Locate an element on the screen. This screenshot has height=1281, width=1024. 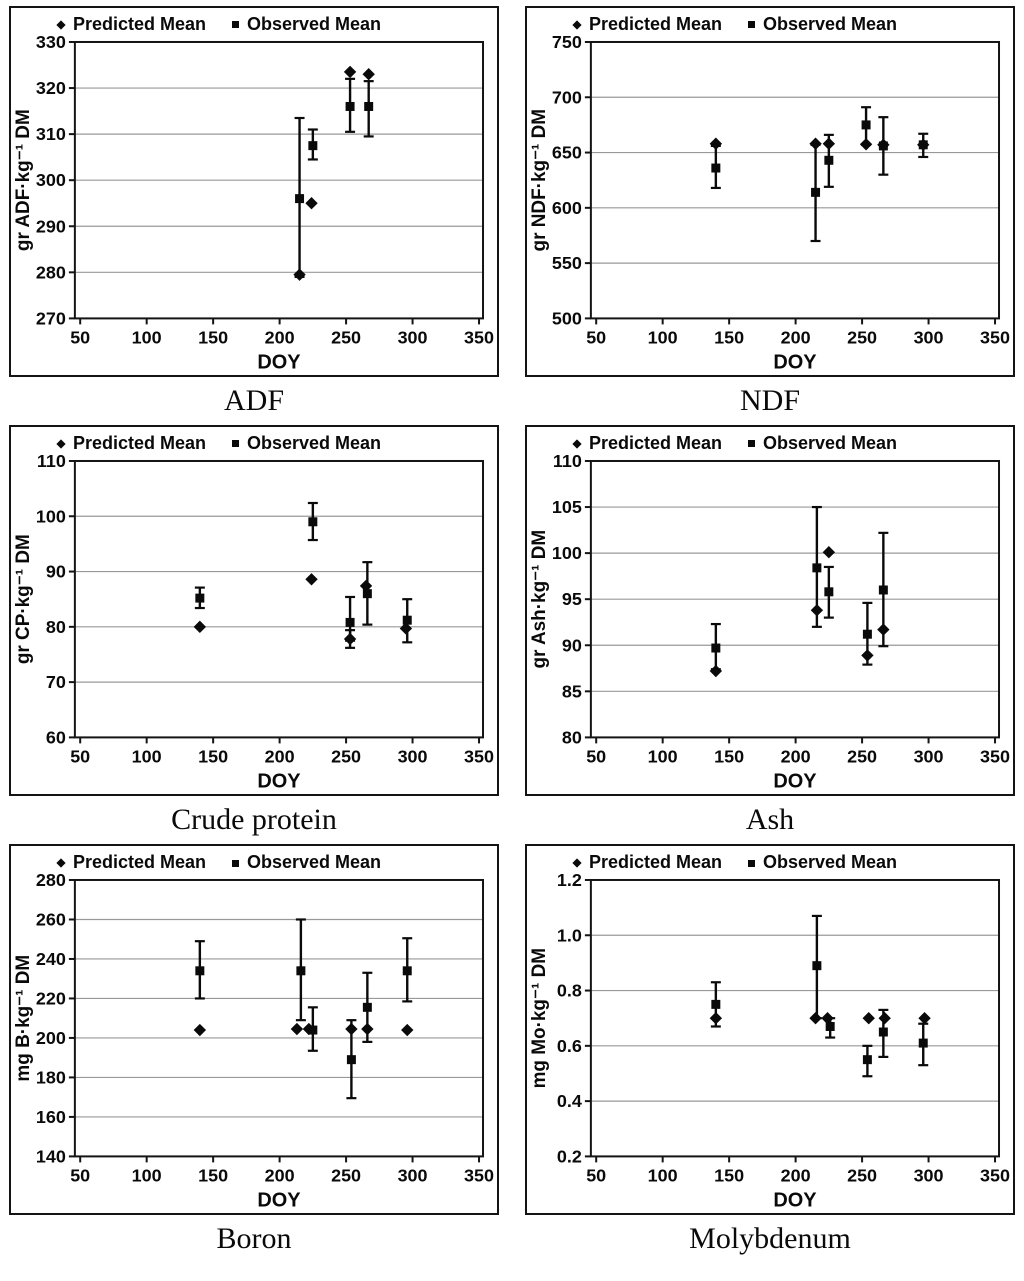
chart-caption-boron: Boron is located at coordinates (254, 1239).